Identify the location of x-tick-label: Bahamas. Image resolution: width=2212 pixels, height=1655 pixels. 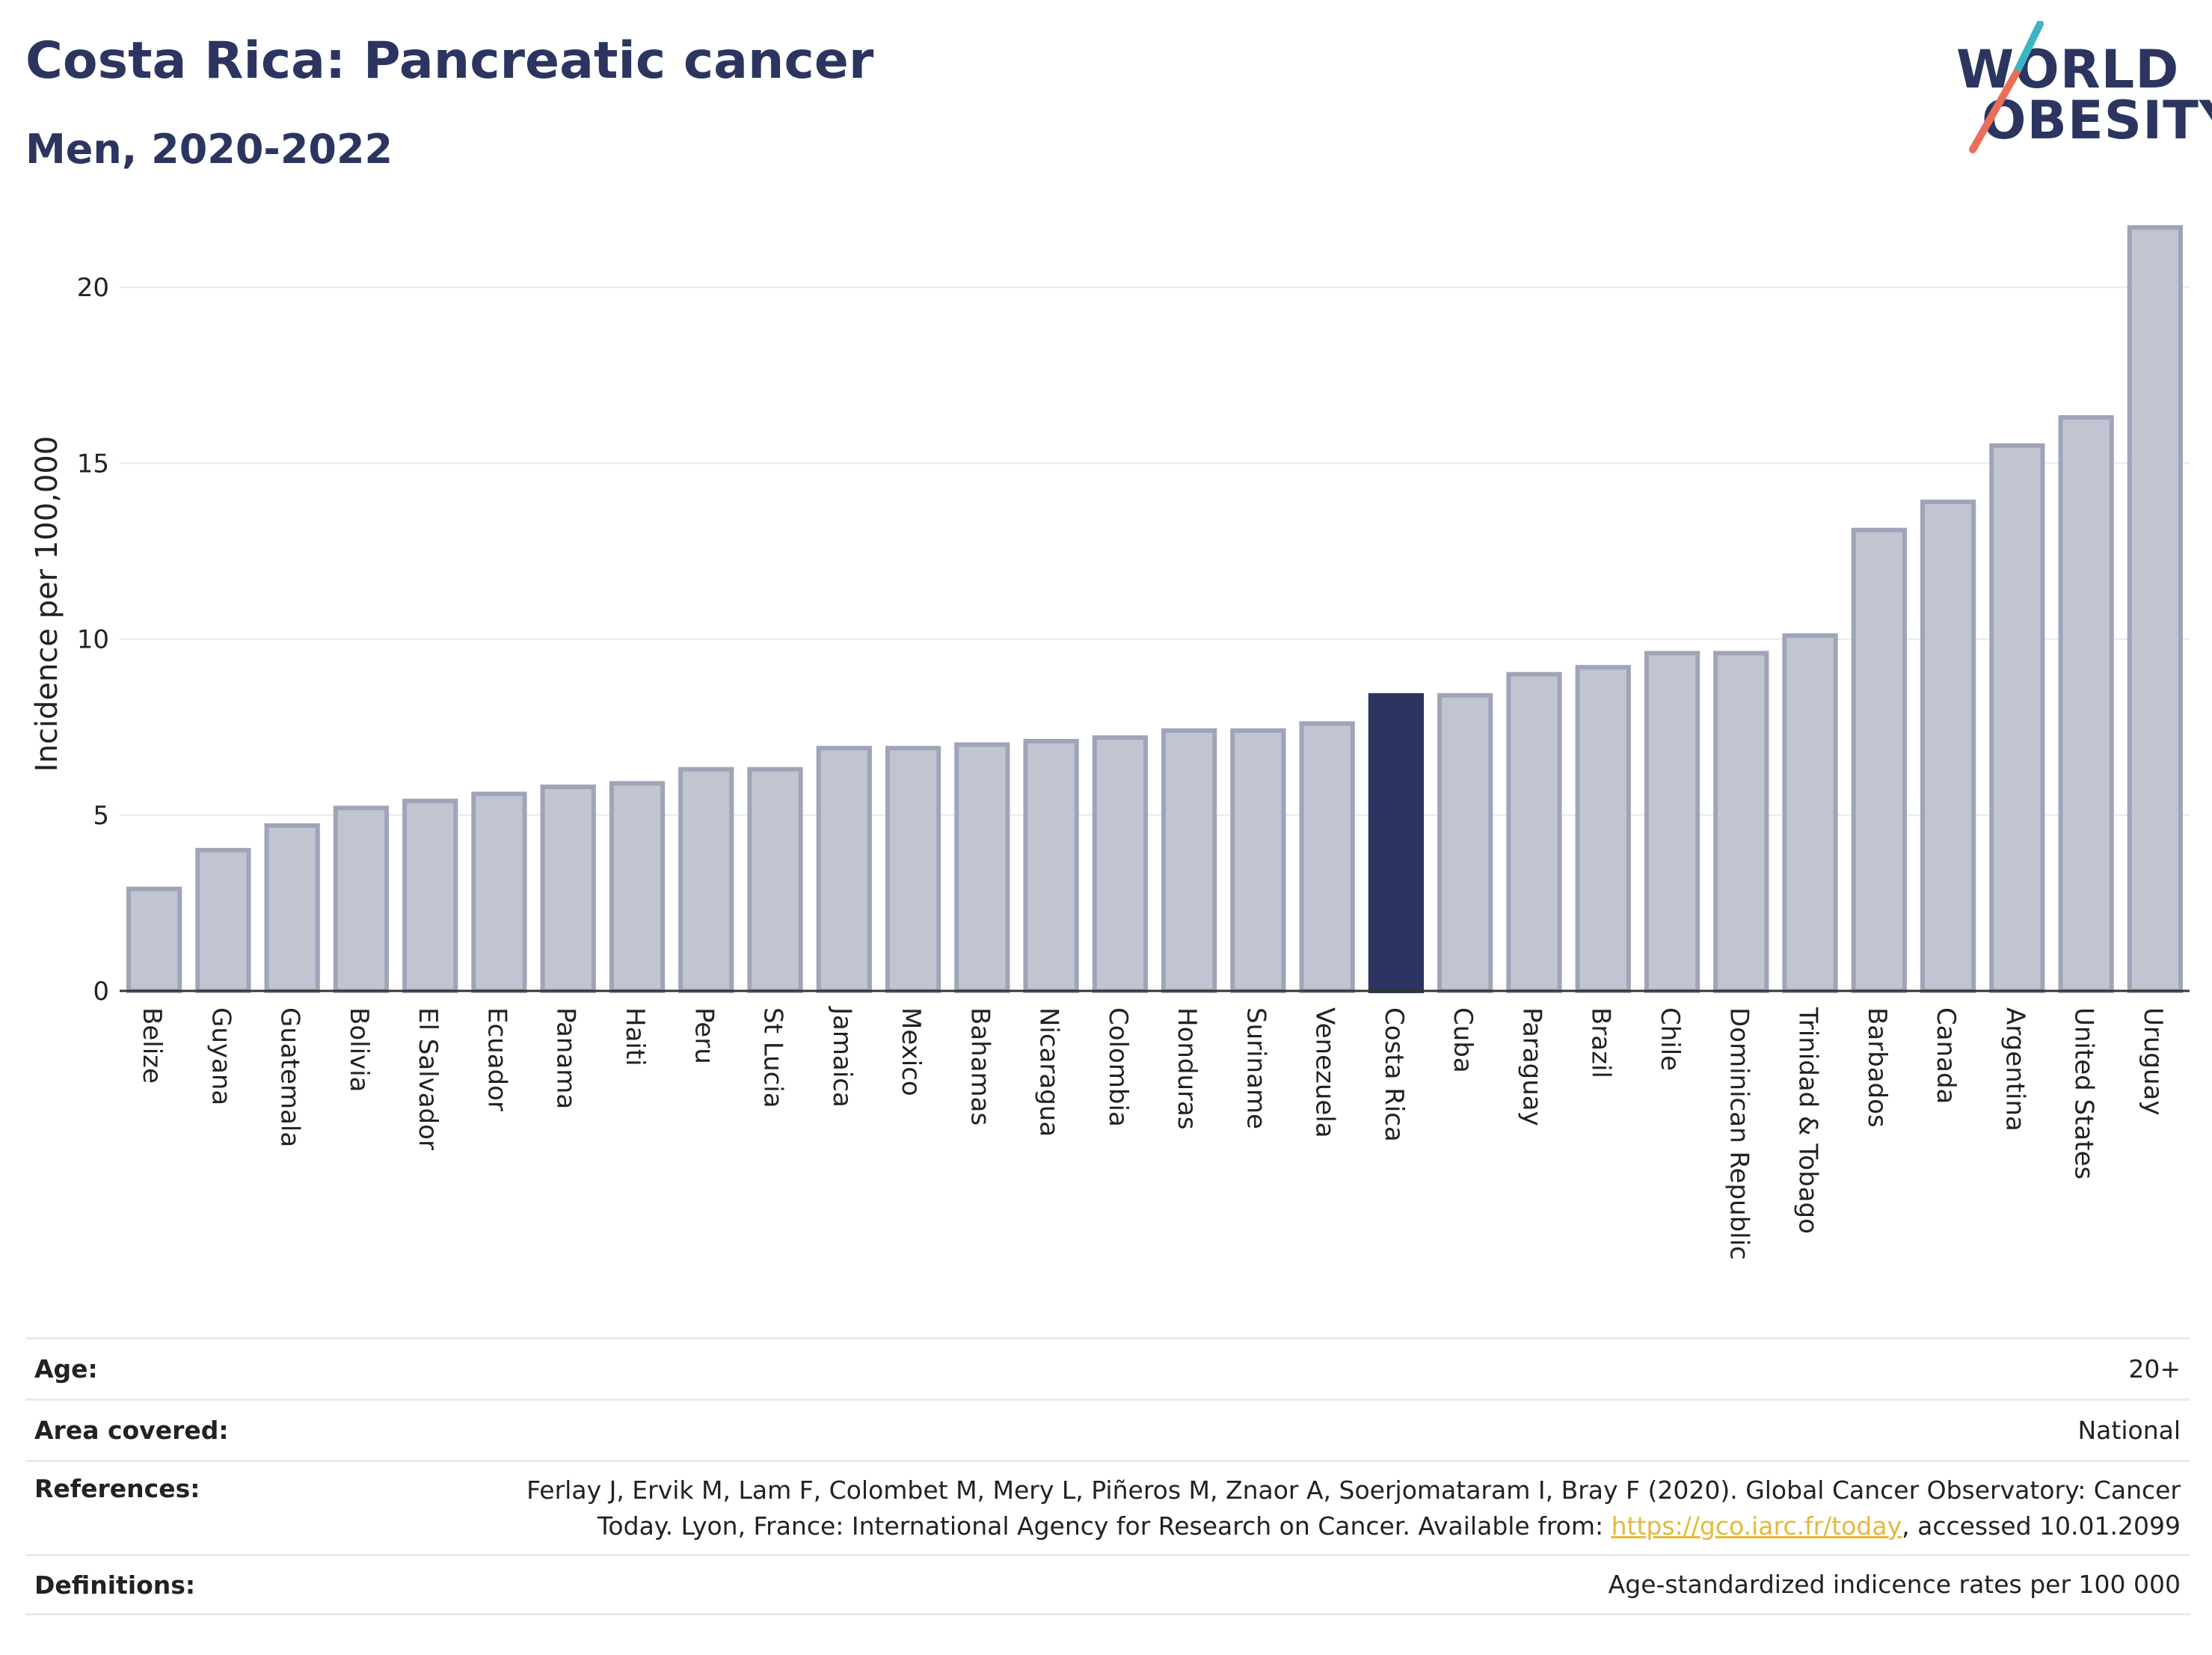
(980, 1066).